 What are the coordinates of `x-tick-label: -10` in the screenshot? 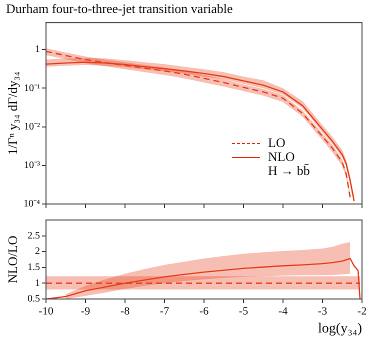 It's located at (46, 311).